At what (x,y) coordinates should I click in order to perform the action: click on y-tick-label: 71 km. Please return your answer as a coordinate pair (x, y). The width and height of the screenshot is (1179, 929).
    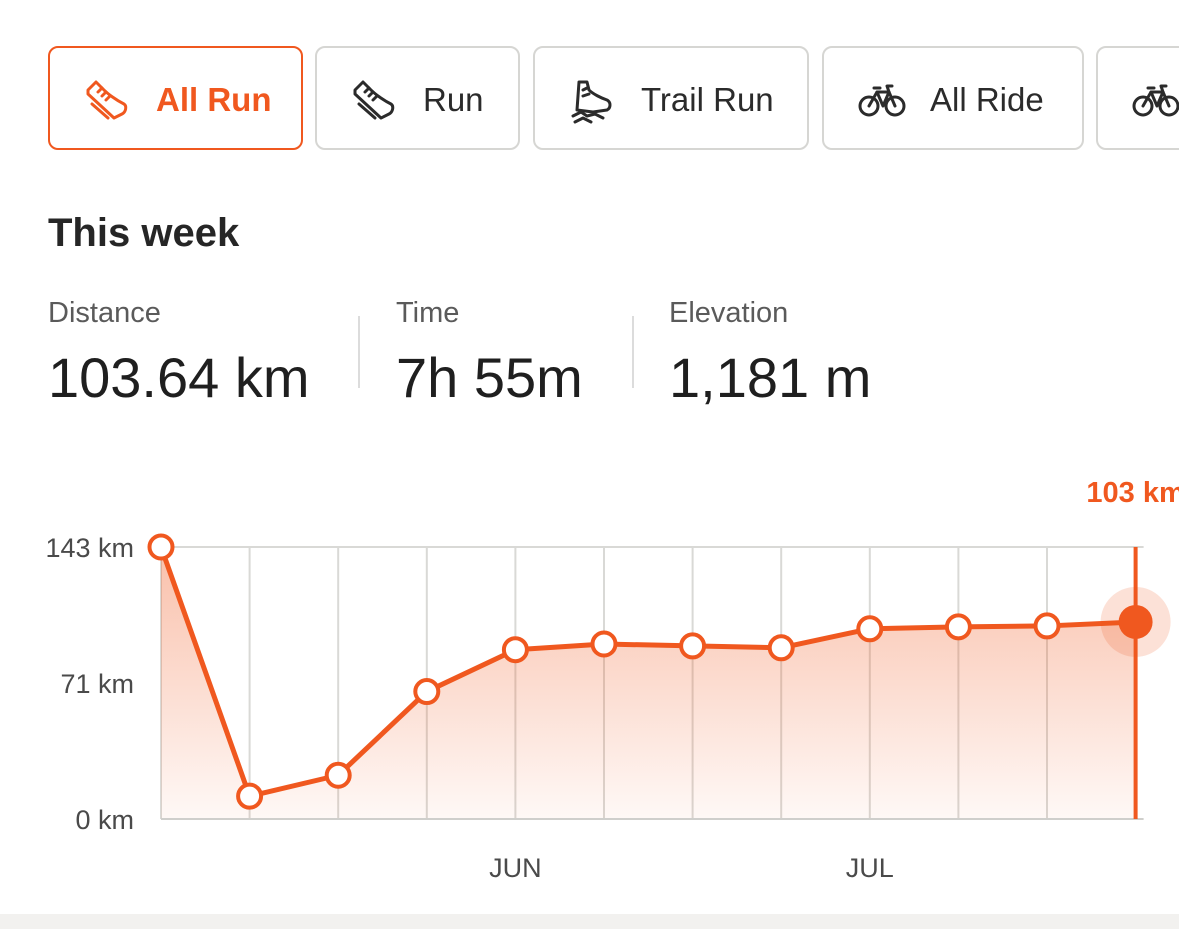
    Looking at the image, I should click on (97, 684).